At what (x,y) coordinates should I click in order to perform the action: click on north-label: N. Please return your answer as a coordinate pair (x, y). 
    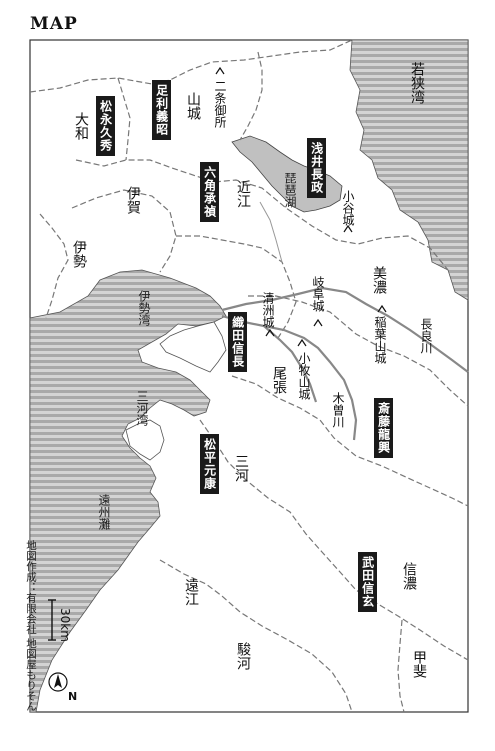
    Looking at the image, I should click on (73, 696).